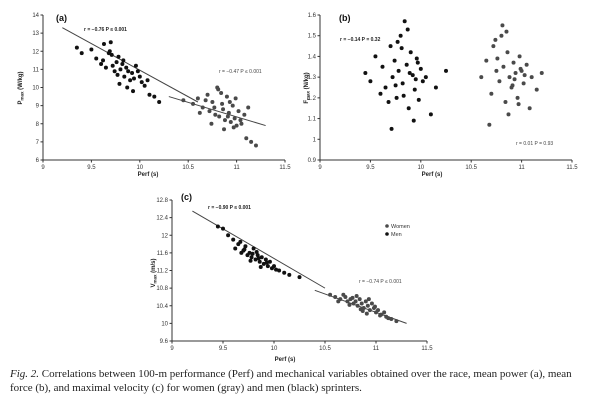 The height and width of the screenshot is (412, 595). What do you see at coordinates (229, 208) in the screenshot?
I see `panel-c-annotation-men: r = −0.90 P ≤ 0.001` at bounding box center [229, 208].